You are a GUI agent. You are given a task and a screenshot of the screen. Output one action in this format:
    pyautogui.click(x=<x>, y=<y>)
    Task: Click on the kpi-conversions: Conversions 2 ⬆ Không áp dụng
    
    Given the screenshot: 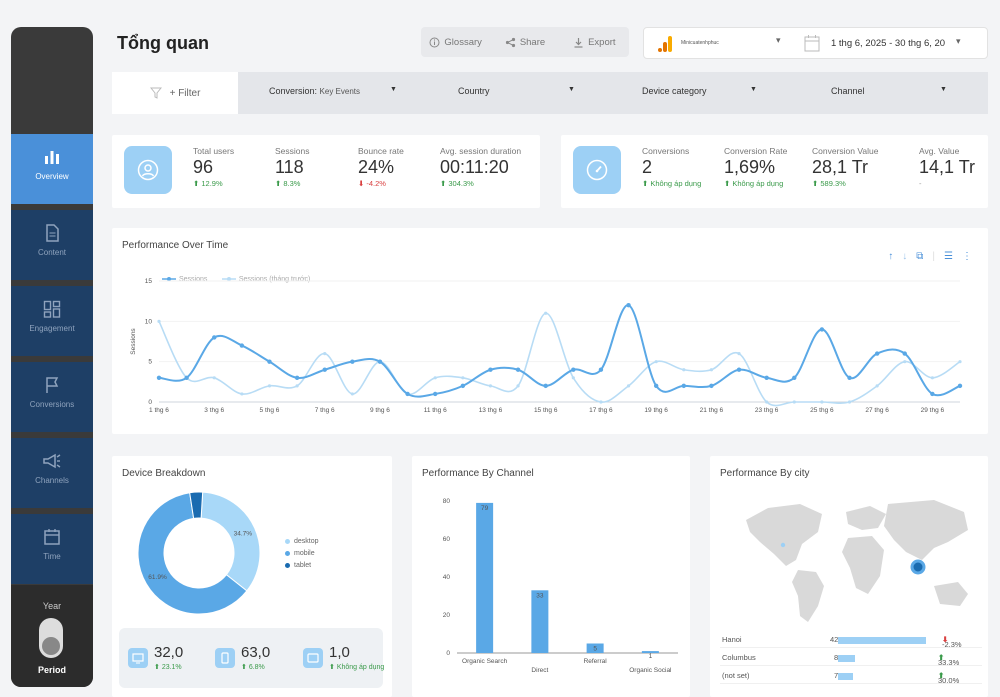 What is the action you would take?
    pyautogui.click(x=671, y=167)
    